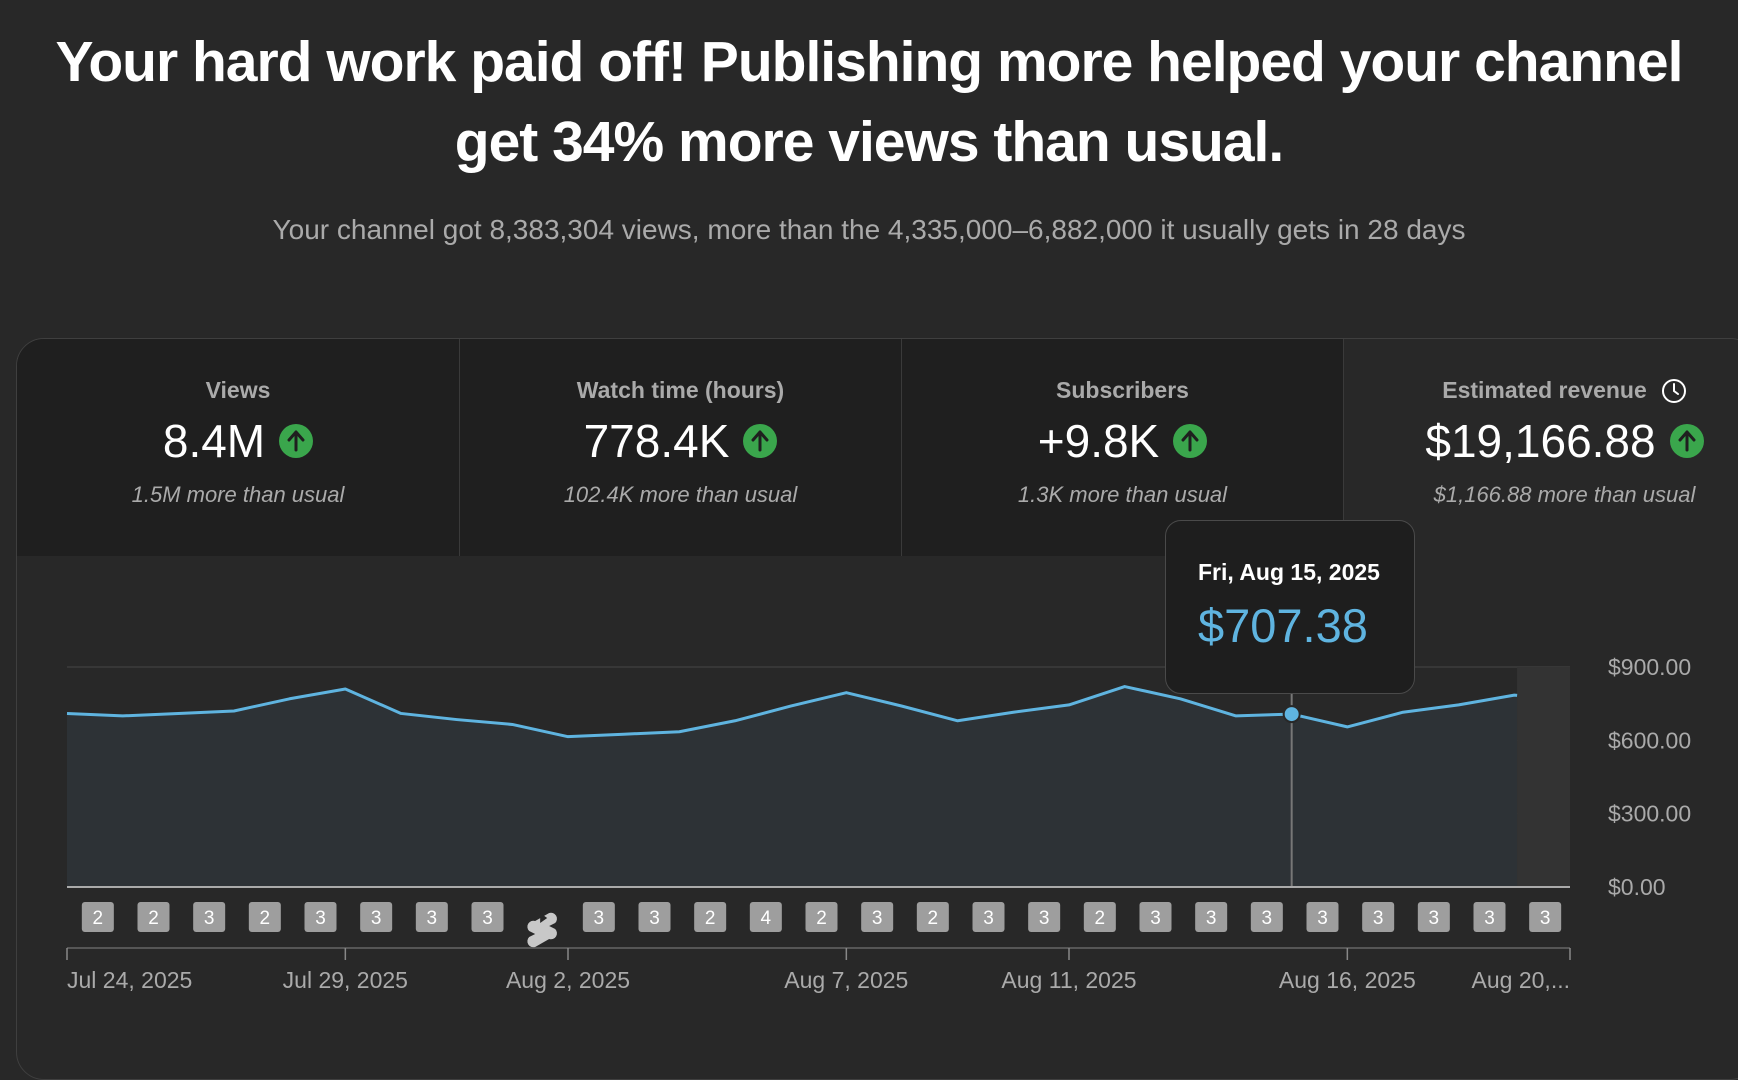  I want to click on y-tick-label: $600.00, so click(1649, 740).